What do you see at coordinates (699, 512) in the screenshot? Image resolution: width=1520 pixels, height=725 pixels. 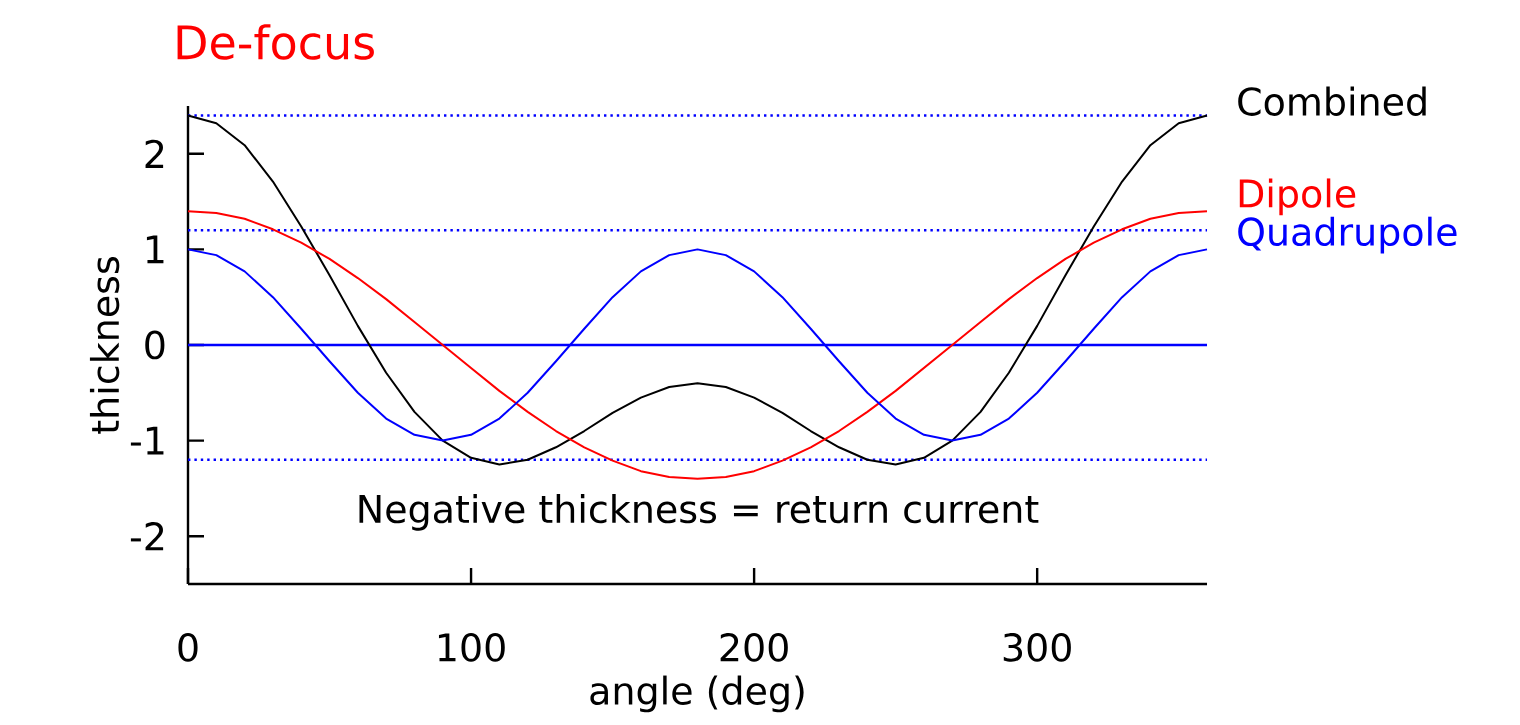 I see `annotation: Negative thickness = return current` at bounding box center [699, 512].